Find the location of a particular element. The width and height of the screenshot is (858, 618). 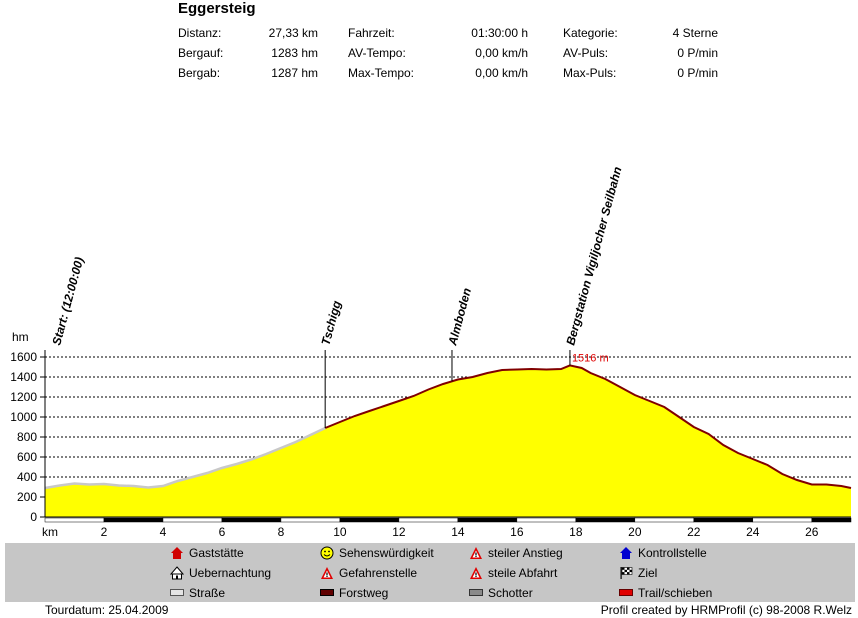

legend-label: Sehenswürdigkeit is located at coordinates (386, 553).